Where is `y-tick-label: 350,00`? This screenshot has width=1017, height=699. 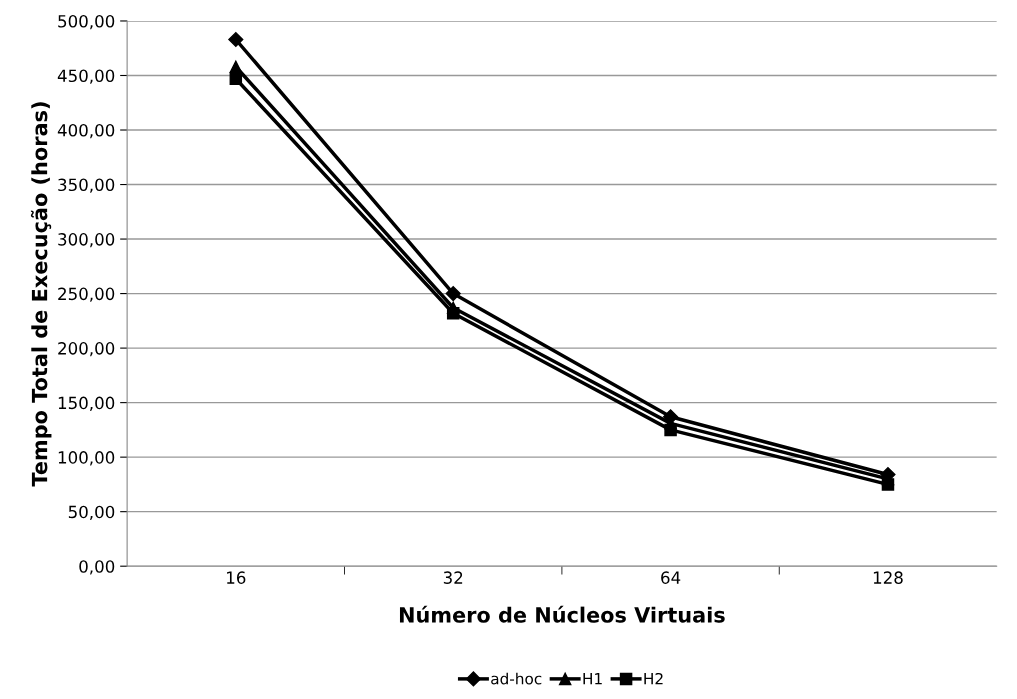 y-tick-label: 350,00 is located at coordinates (86, 185).